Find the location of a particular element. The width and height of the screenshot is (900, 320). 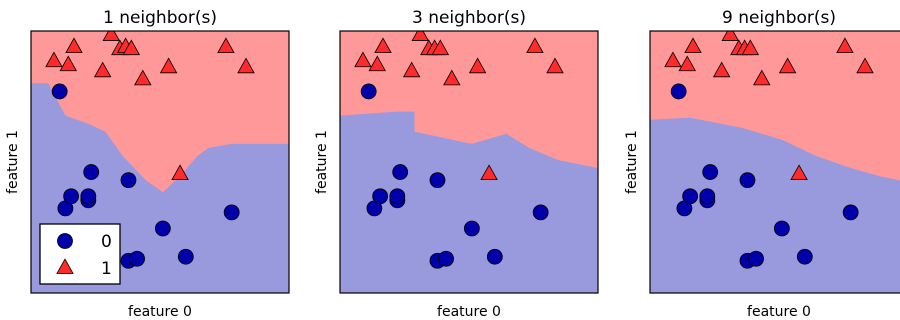

panel-title: 9 neighbor(s) is located at coordinates (779, 18).